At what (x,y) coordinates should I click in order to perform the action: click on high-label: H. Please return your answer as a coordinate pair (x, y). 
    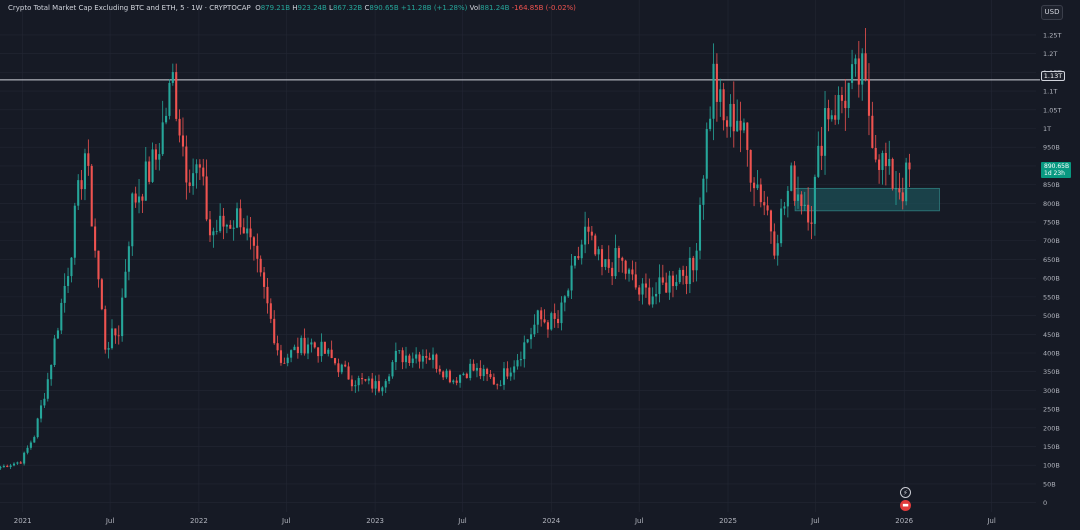
    Looking at the image, I should click on (295, 8).